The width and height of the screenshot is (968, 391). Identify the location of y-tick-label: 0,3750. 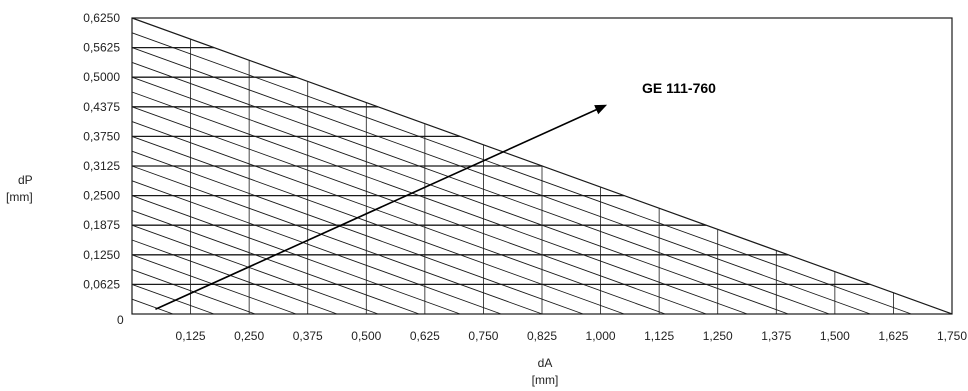
(101, 136).